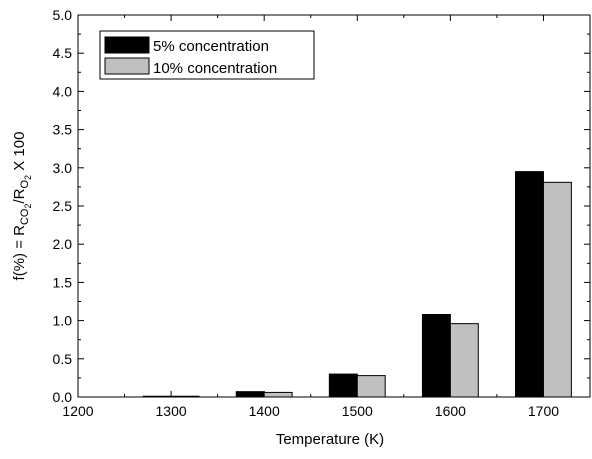  Describe the element at coordinates (63, 53) in the screenshot. I see `y-tick-label: 4.5` at that location.